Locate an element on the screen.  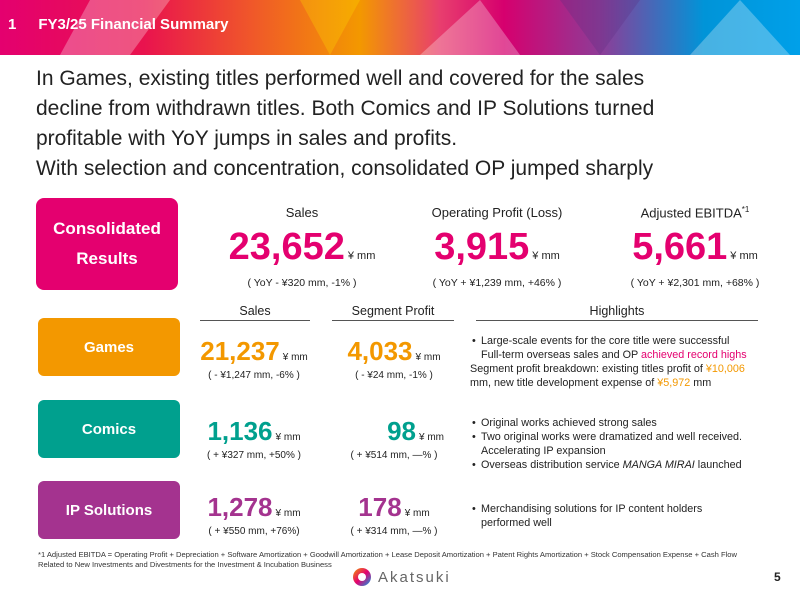
metric-value-row: 3,915 ¥ mm is located at coordinates (497, 251).